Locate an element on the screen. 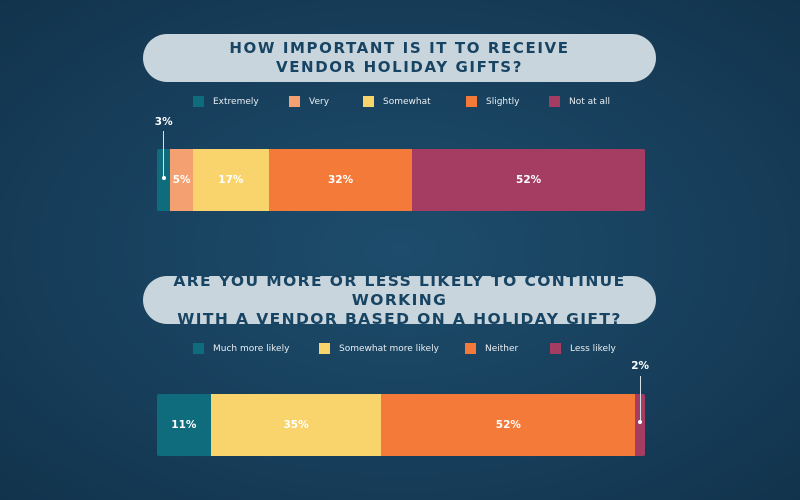  bar-segment-much-more-likely: 11% is located at coordinates (184, 425).